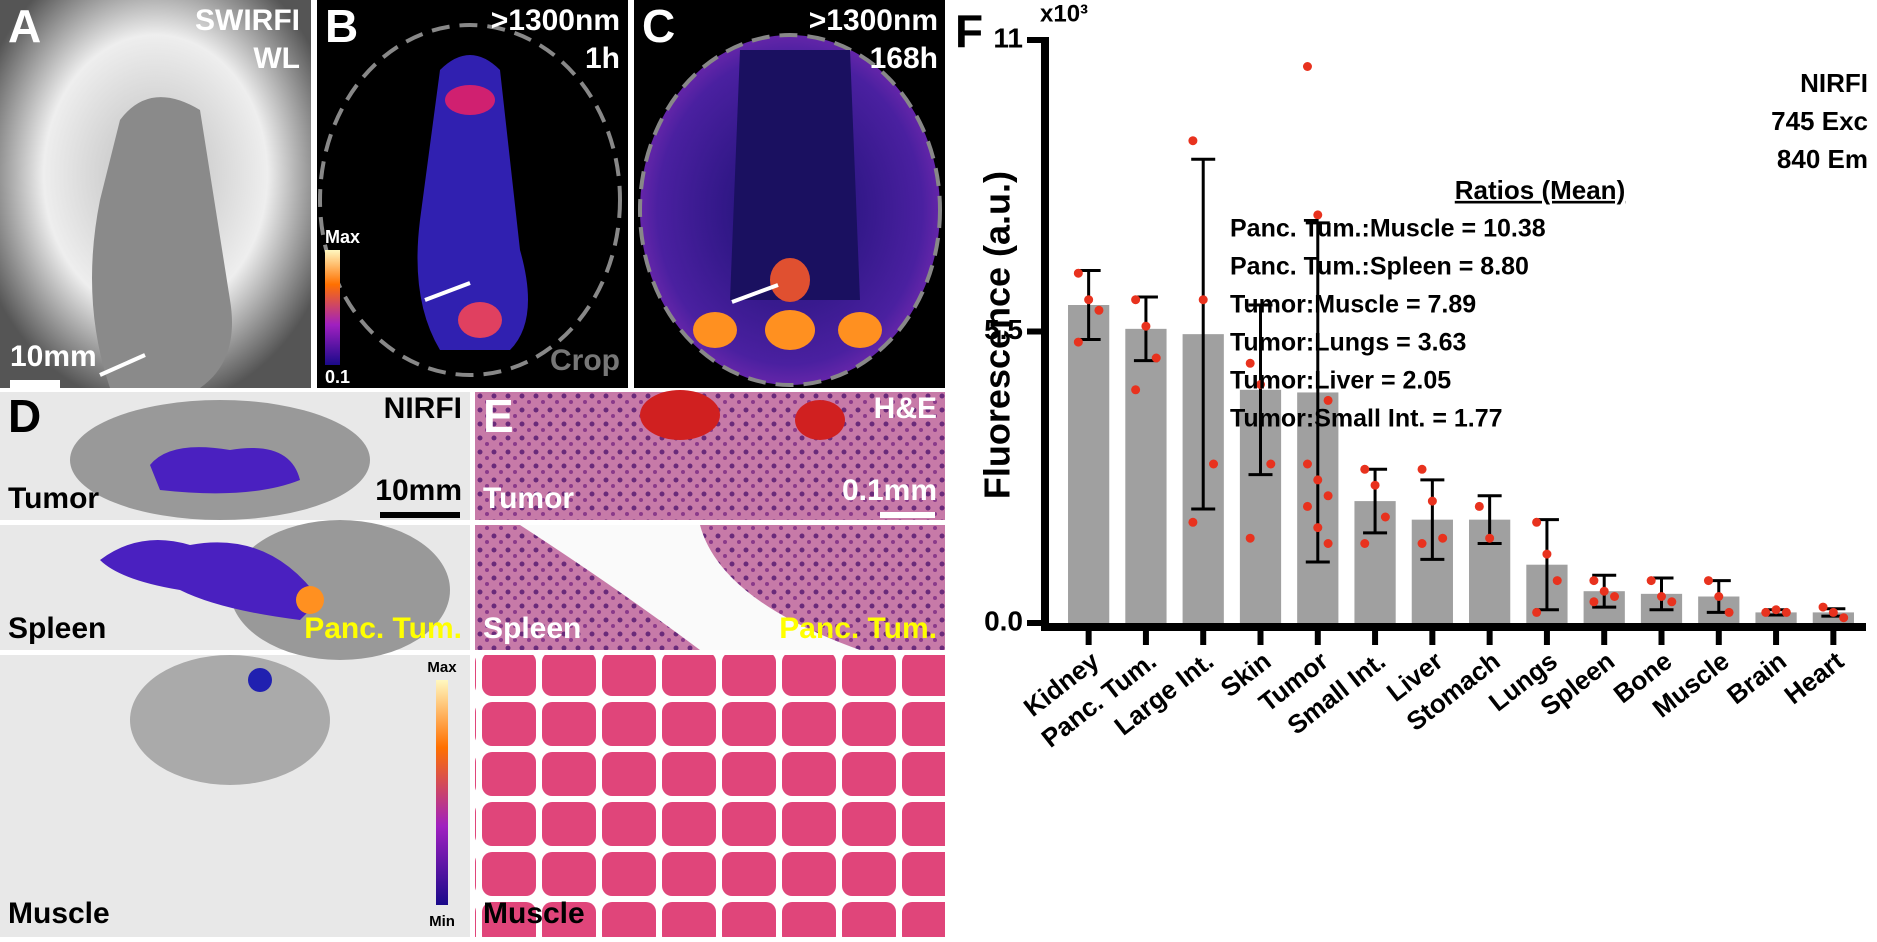 The image size is (1877, 942). Describe the element at coordinates (1819, 121) in the screenshot. I see `annotation: 745 Exc` at that location.